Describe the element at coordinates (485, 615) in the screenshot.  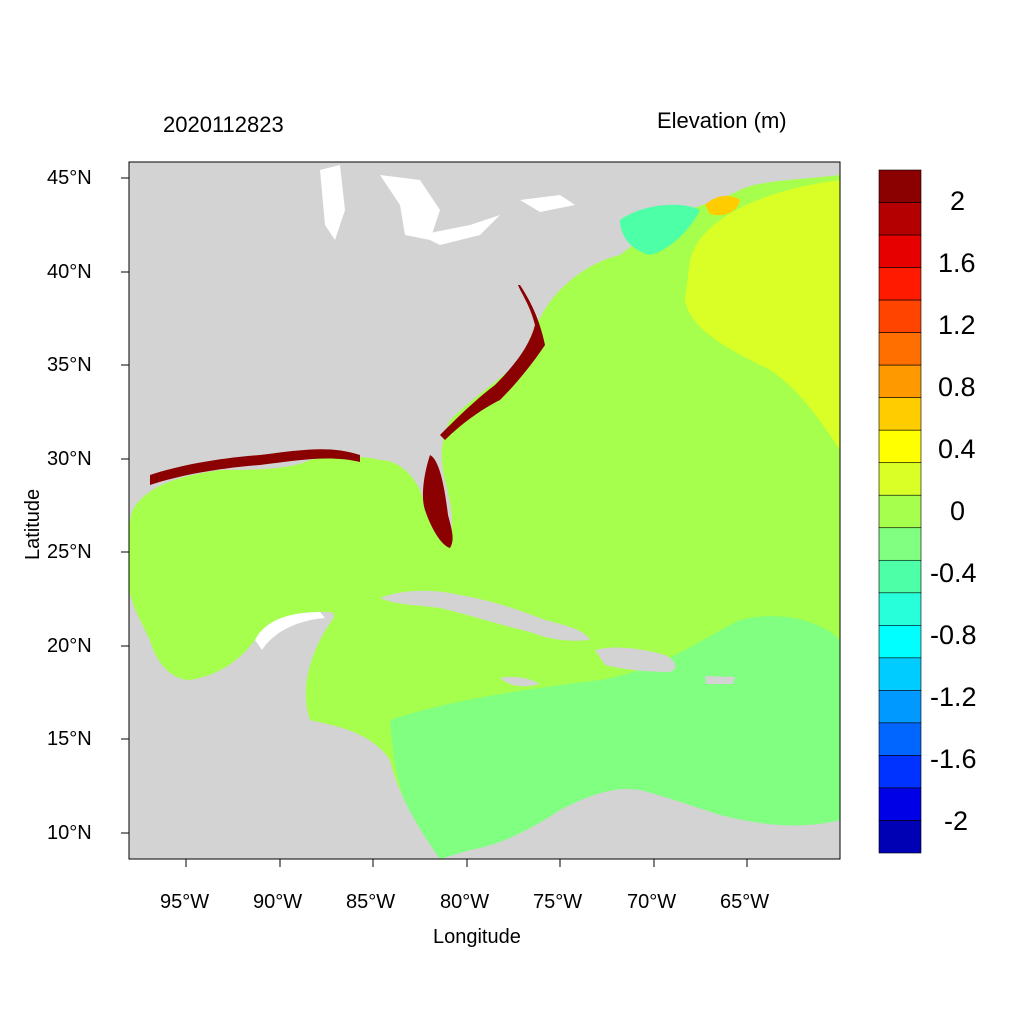
I see `cuba-land` at that location.